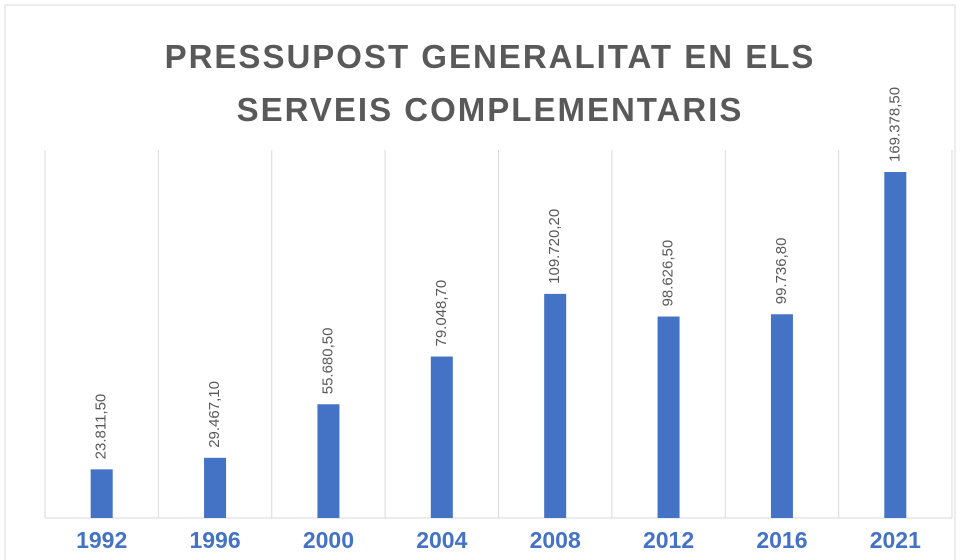 Image resolution: width=960 pixels, height=560 pixels. Describe the element at coordinates (781, 540) in the screenshot. I see `x-tick-label: 2016` at that location.